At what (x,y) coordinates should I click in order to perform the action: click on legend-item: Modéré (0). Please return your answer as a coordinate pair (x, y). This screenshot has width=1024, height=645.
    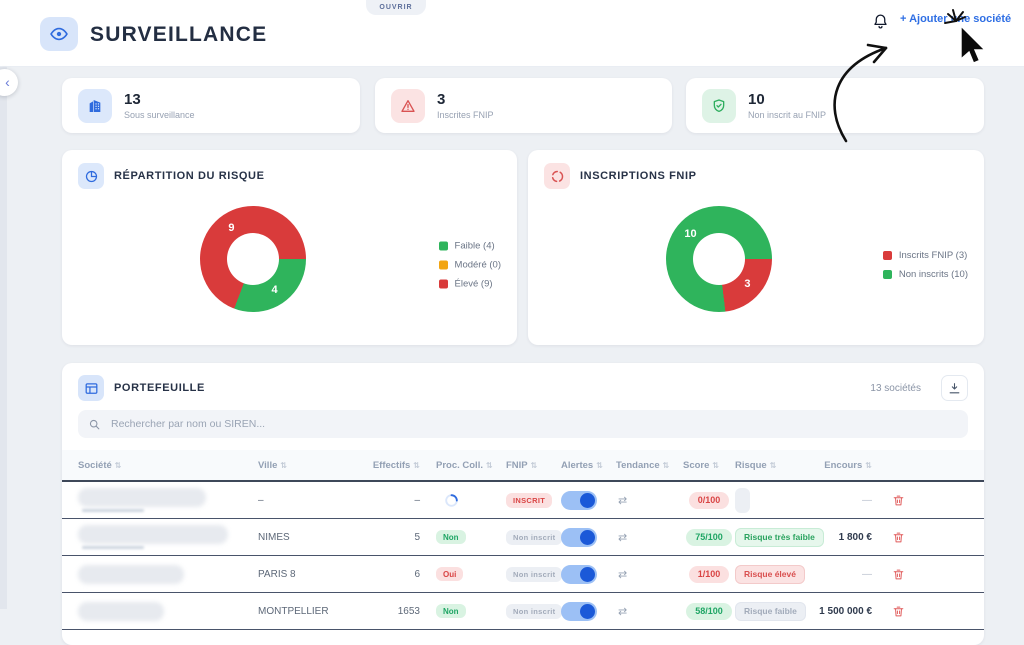
    Looking at the image, I should click on (469, 265).